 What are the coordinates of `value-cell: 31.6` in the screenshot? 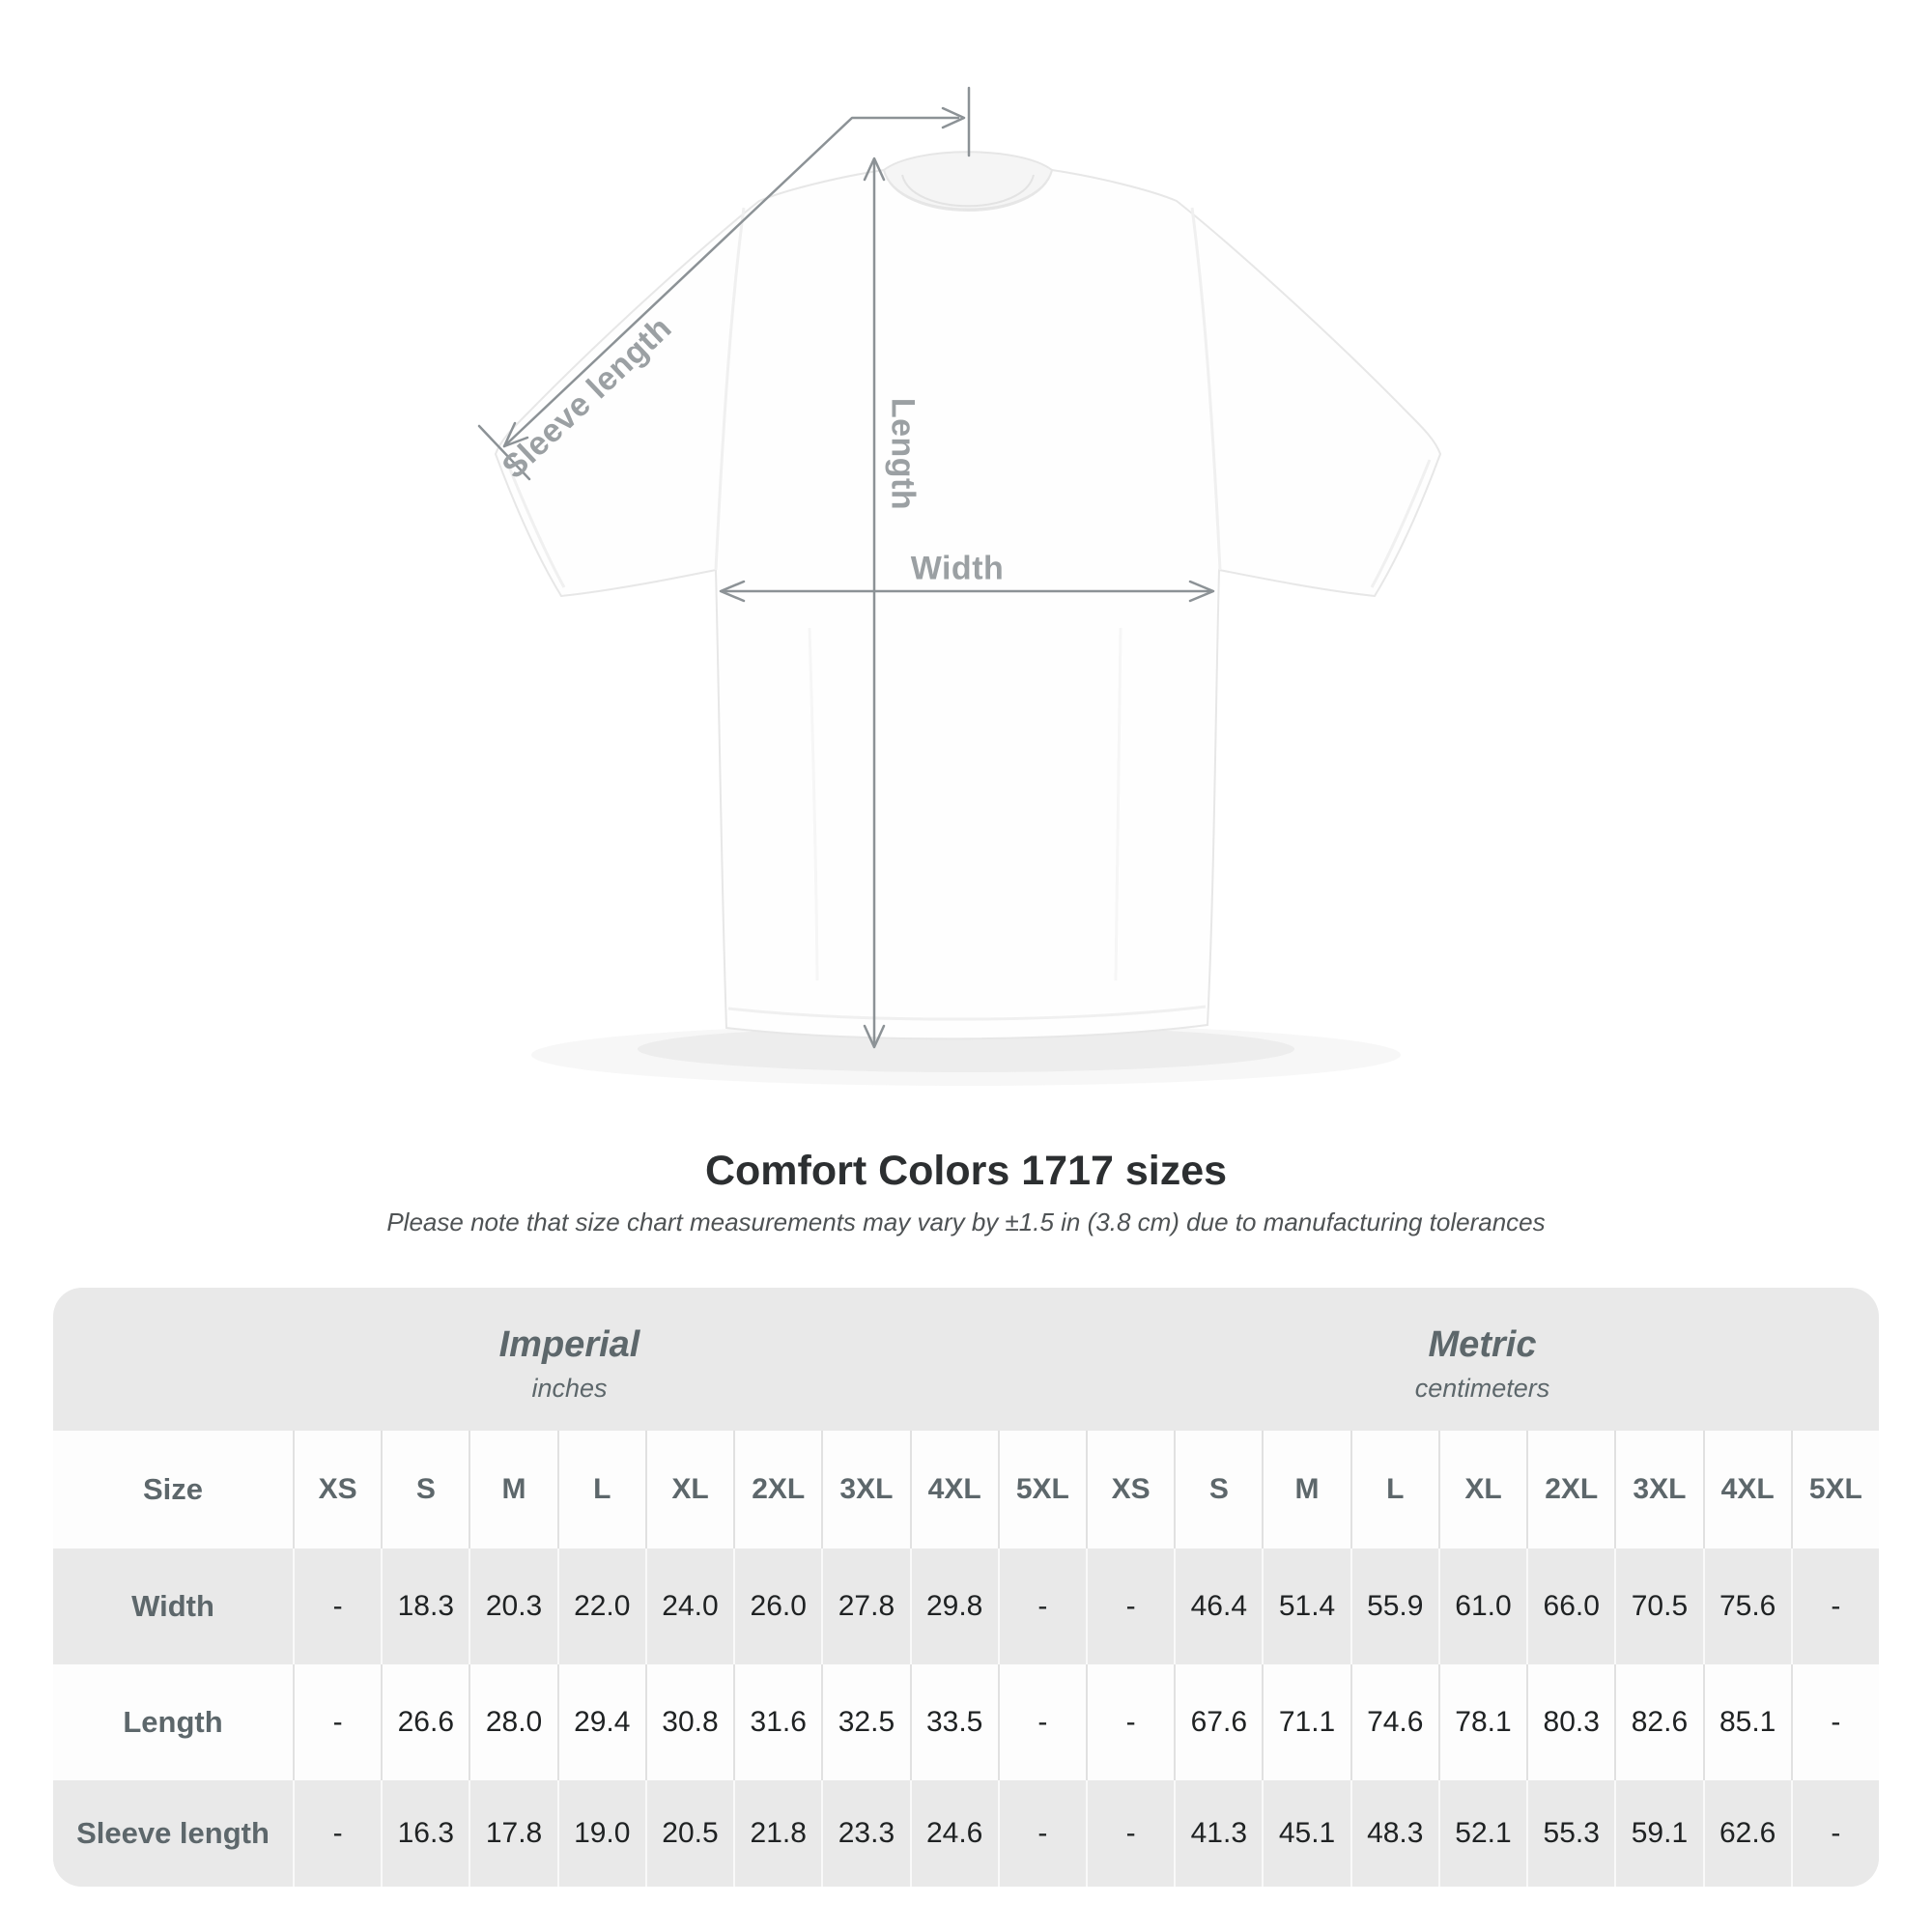 It's located at (777, 1722).